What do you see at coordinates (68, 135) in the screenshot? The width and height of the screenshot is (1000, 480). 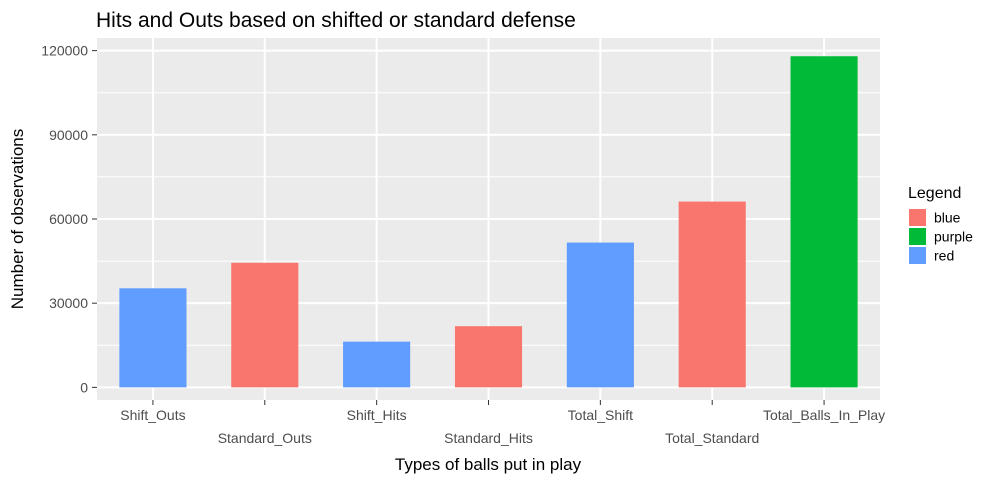 I see `y-tick-label: 90000` at bounding box center [68, 135].